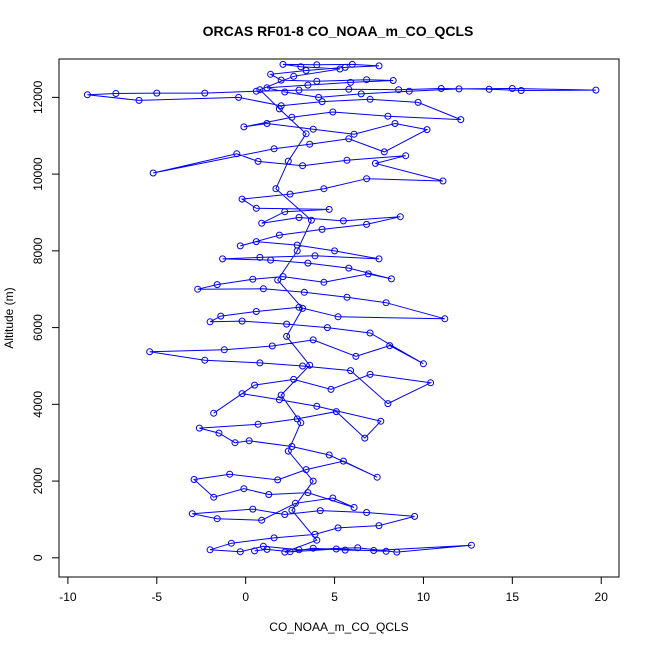  Describe the element at coordinates (513, 597) in the screenshot. I see `x-tick-label: 15` at that location.